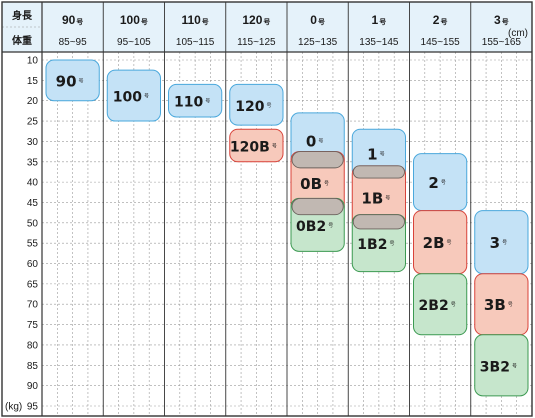 The image size is (535, 418). I want to click on header-background, so click(267, 27).